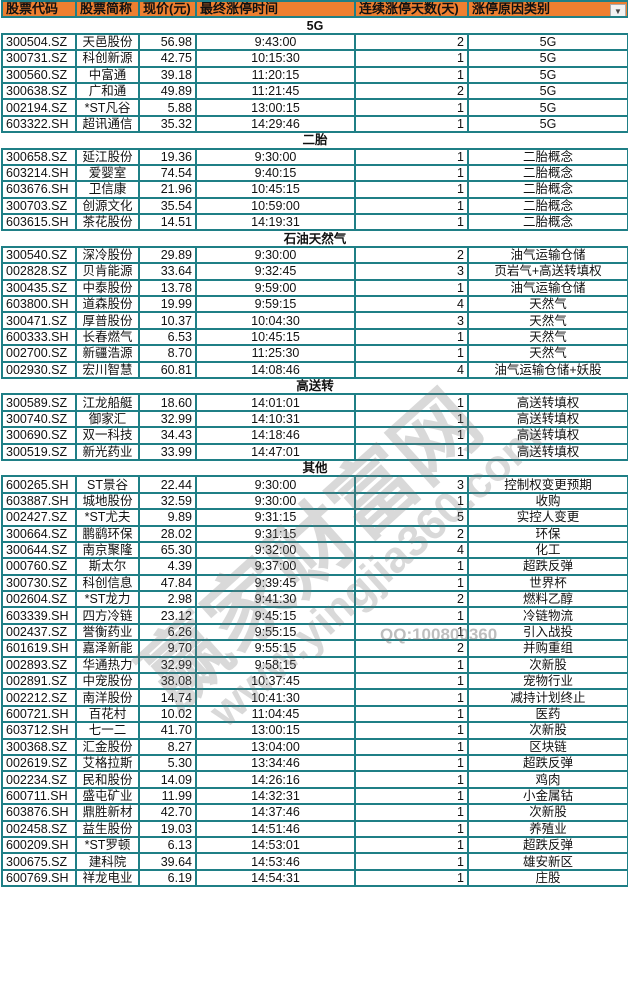  What do you see at coordinates (39, 42) in the screenshot?
I see `cell-stock-code: 300504.SZ` at bounding box center [39, 42].